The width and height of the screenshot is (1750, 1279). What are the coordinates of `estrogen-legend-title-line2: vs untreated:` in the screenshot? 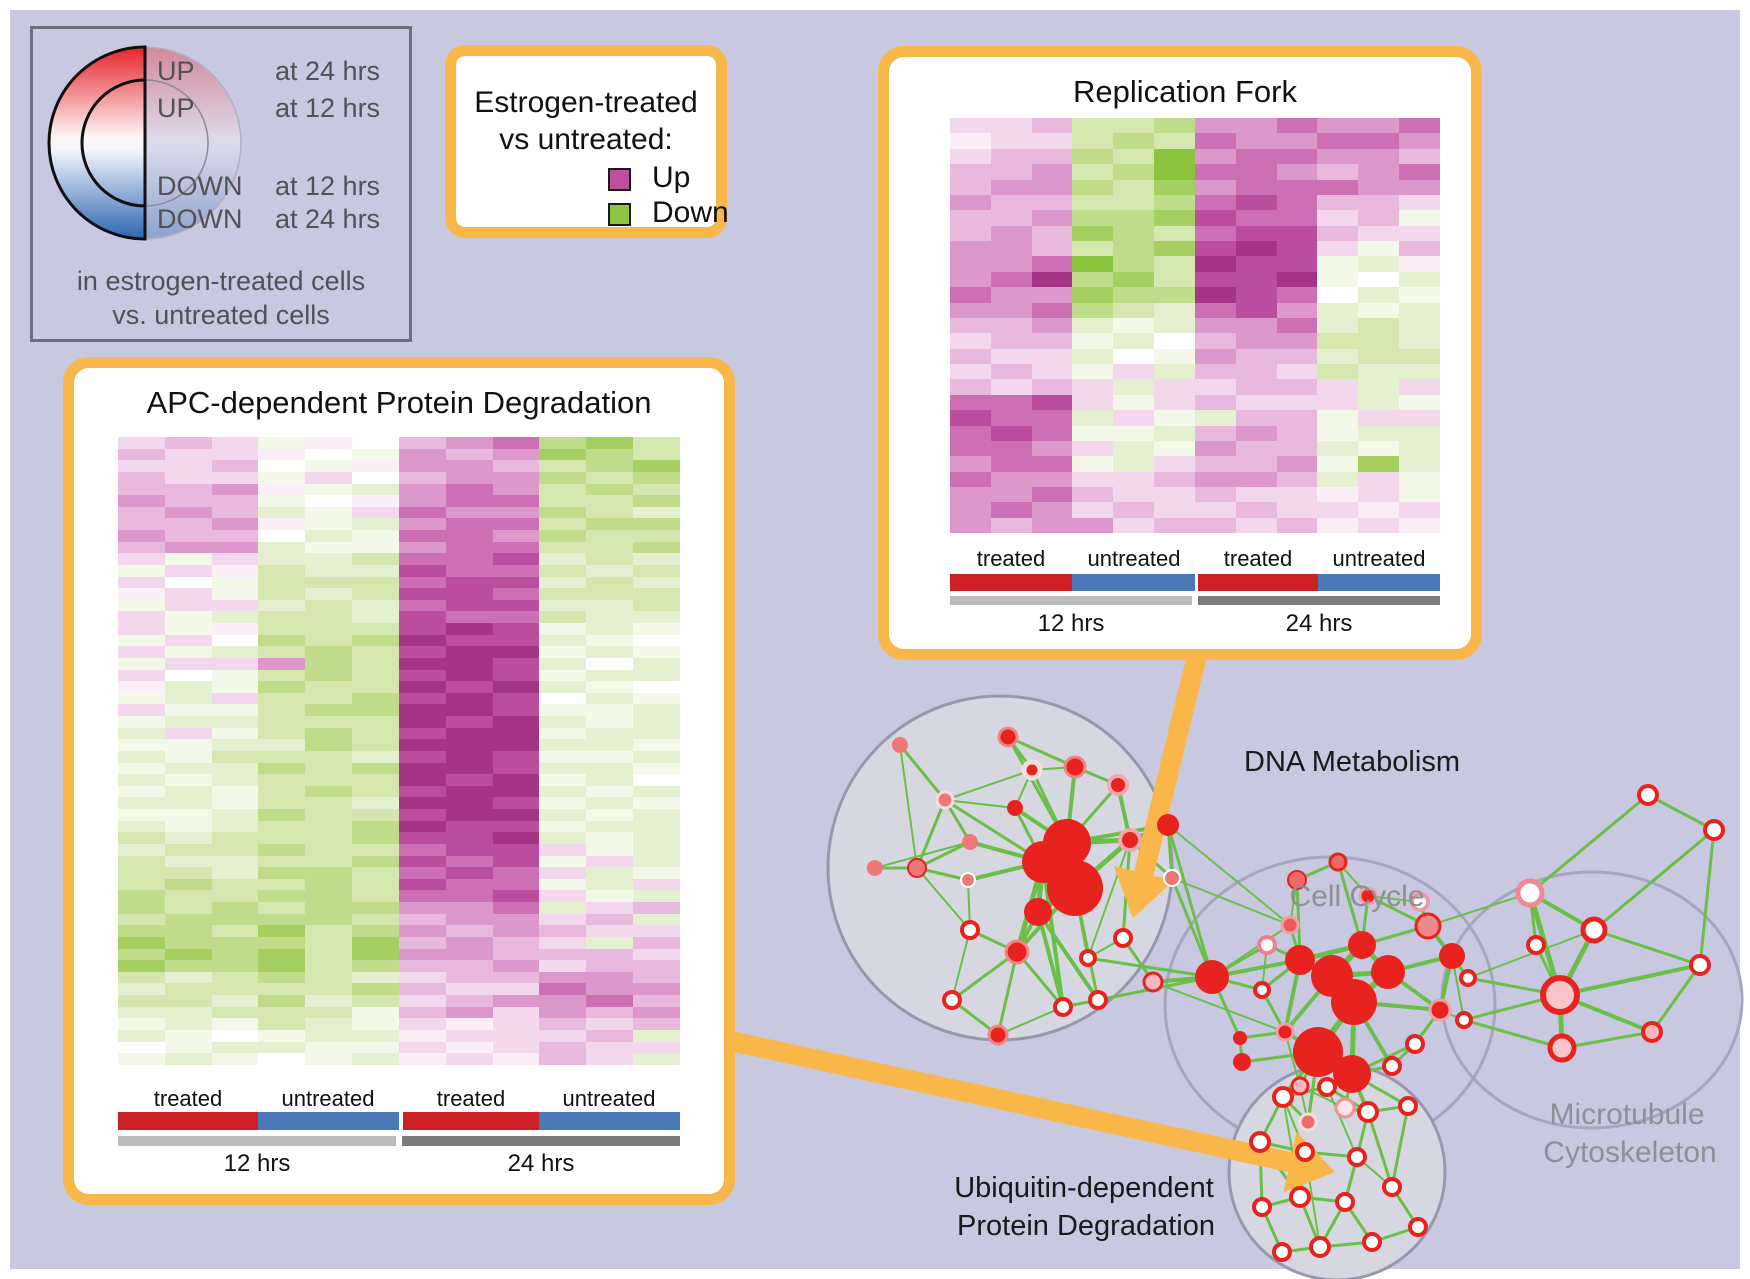 It's located at (586, 139).